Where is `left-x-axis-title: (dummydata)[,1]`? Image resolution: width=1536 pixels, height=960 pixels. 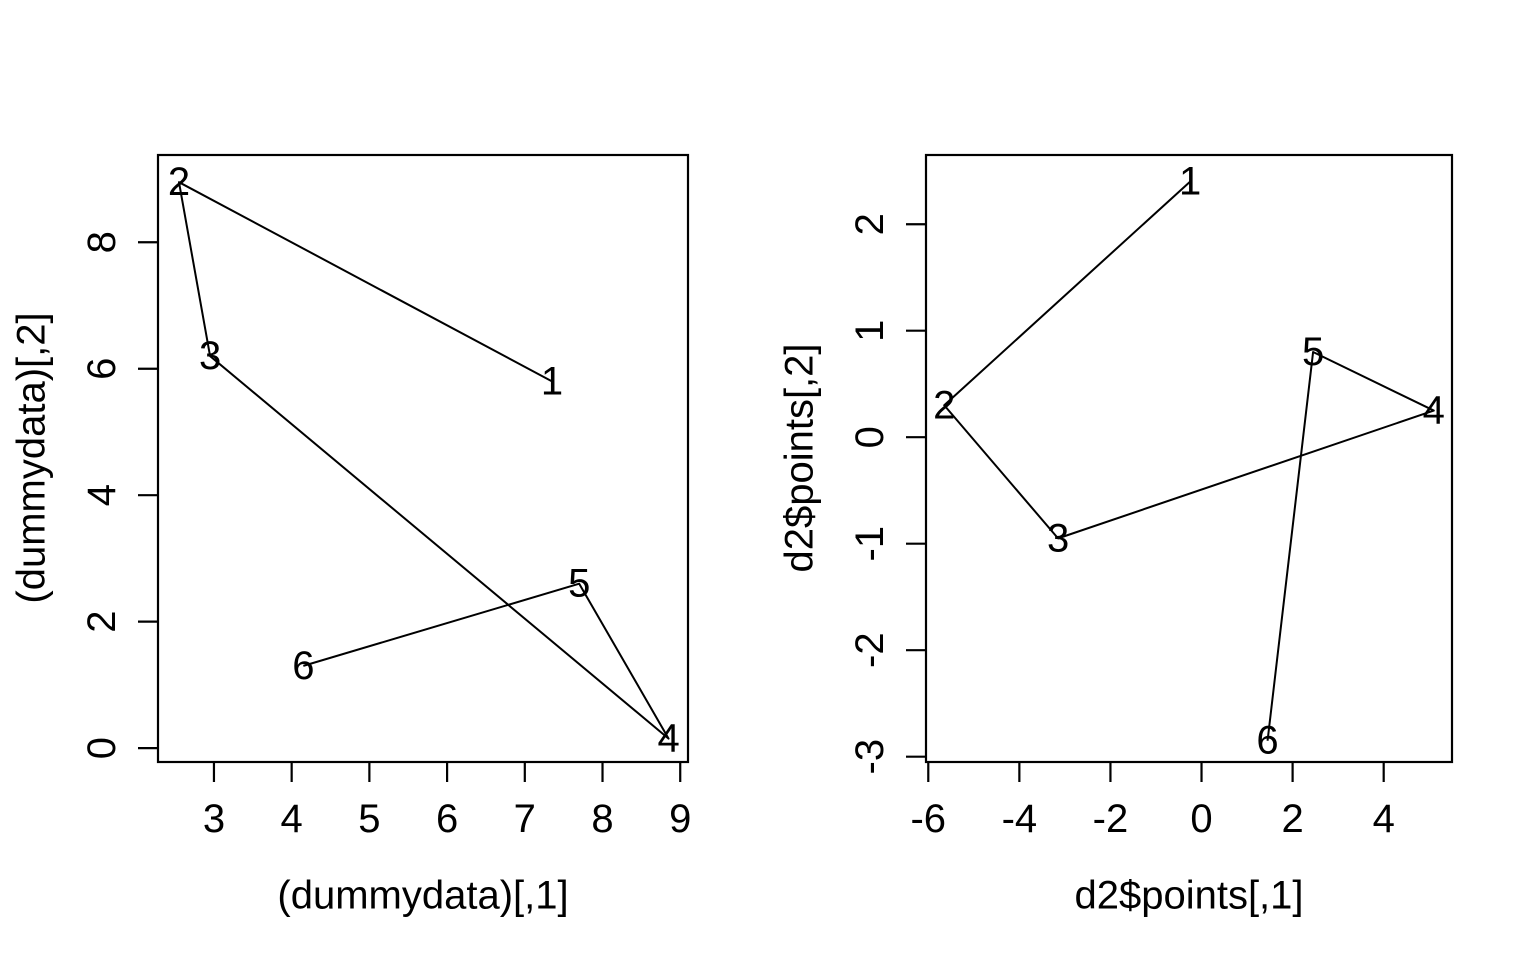
left-x-axis-title: (dummydata)[,1] is located at coordinates (423, 895).